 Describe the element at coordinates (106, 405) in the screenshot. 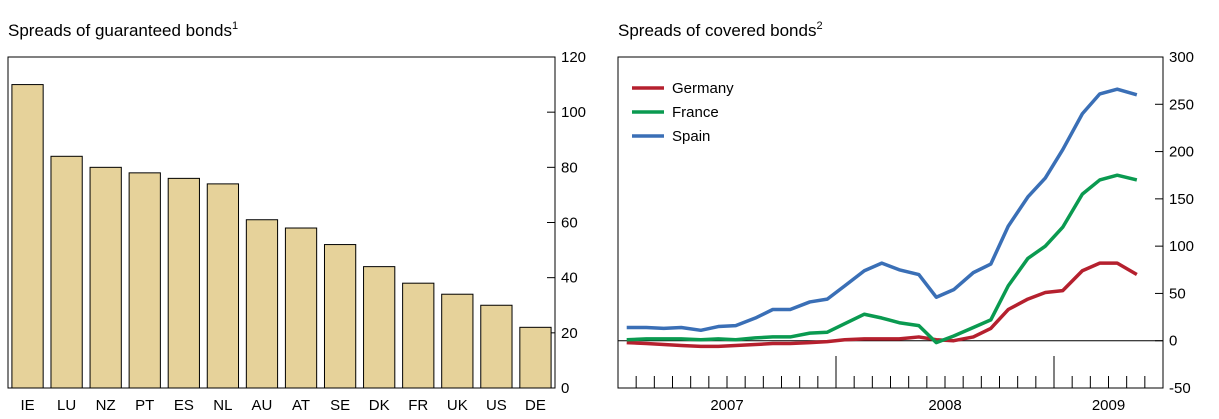

I see `x-tick-label: NZ` at that location.